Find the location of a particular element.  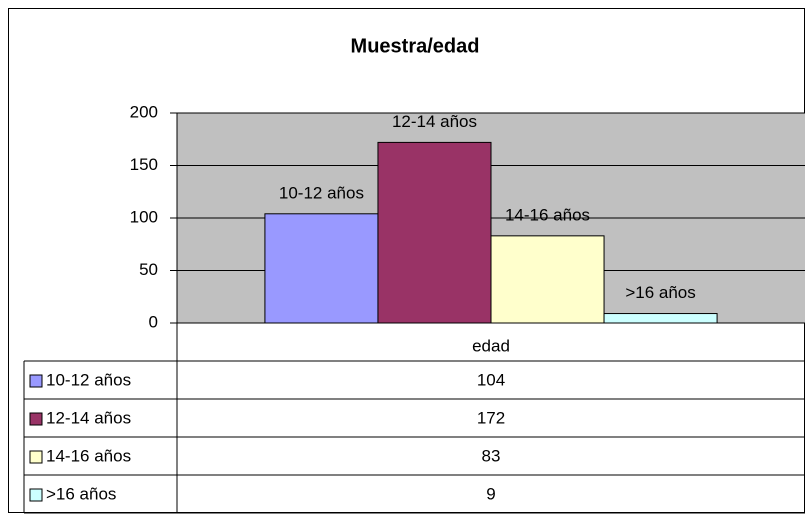

data-label: >16 años is located at coordinates (660, 292).